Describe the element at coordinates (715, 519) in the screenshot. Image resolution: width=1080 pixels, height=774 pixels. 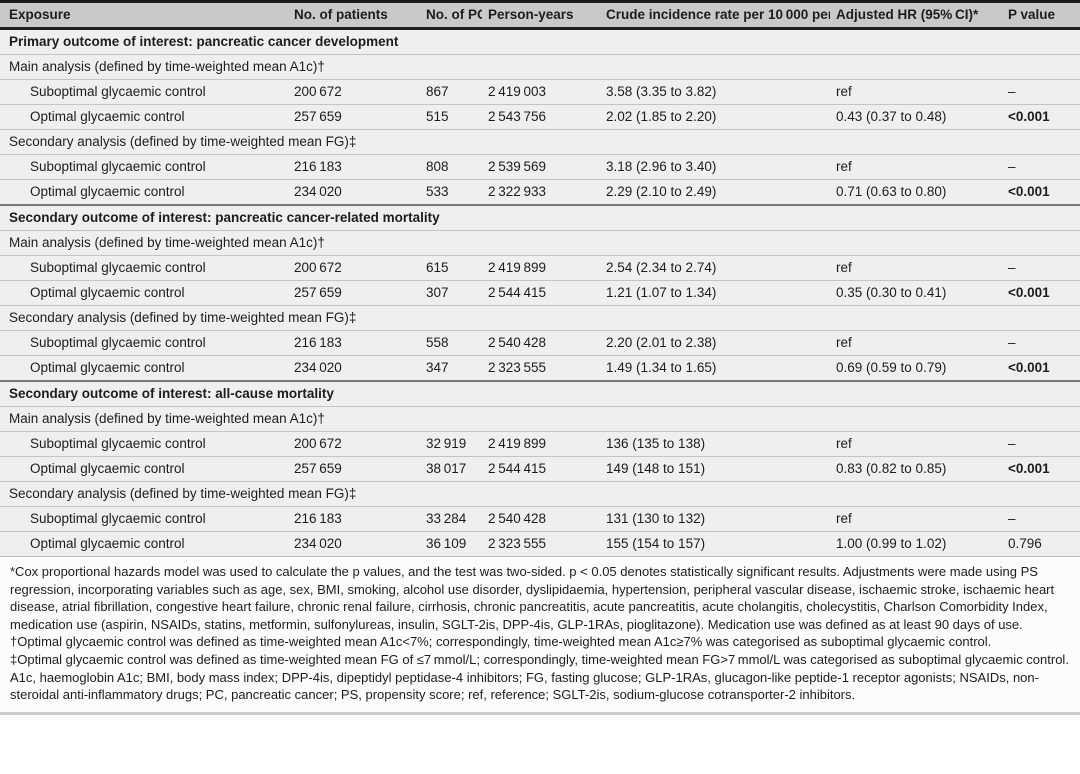
I see `cell-crude-rate: 131 (130 to 132)` at that location.